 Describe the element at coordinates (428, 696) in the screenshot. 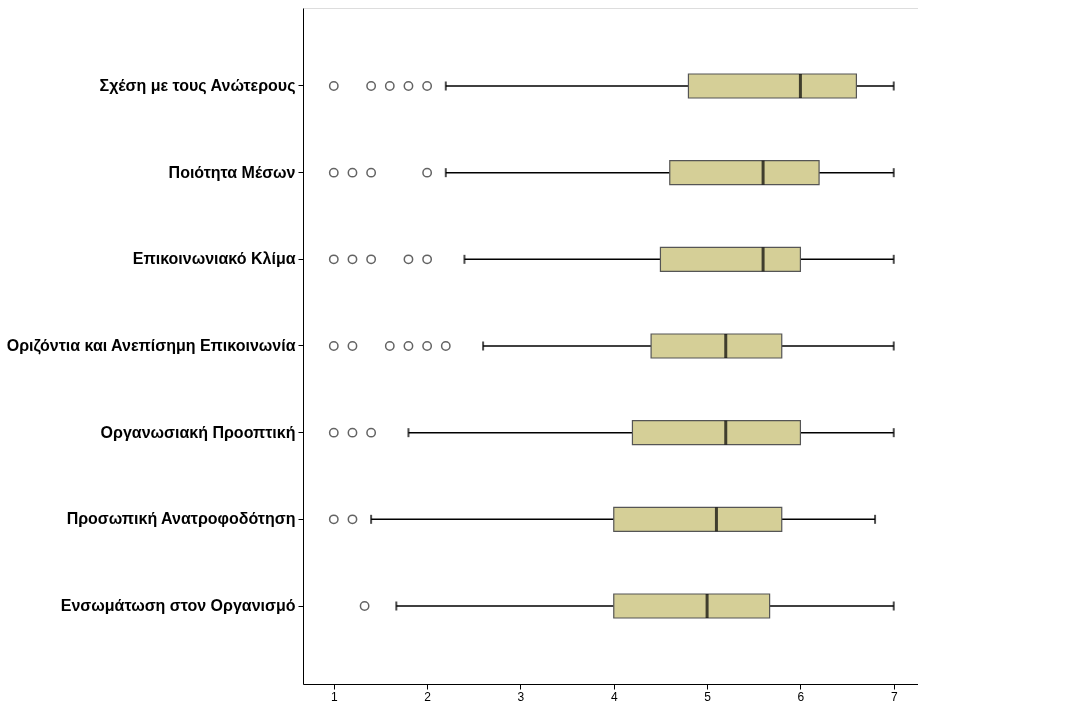

I see `x-tick-label: 2` at that location.